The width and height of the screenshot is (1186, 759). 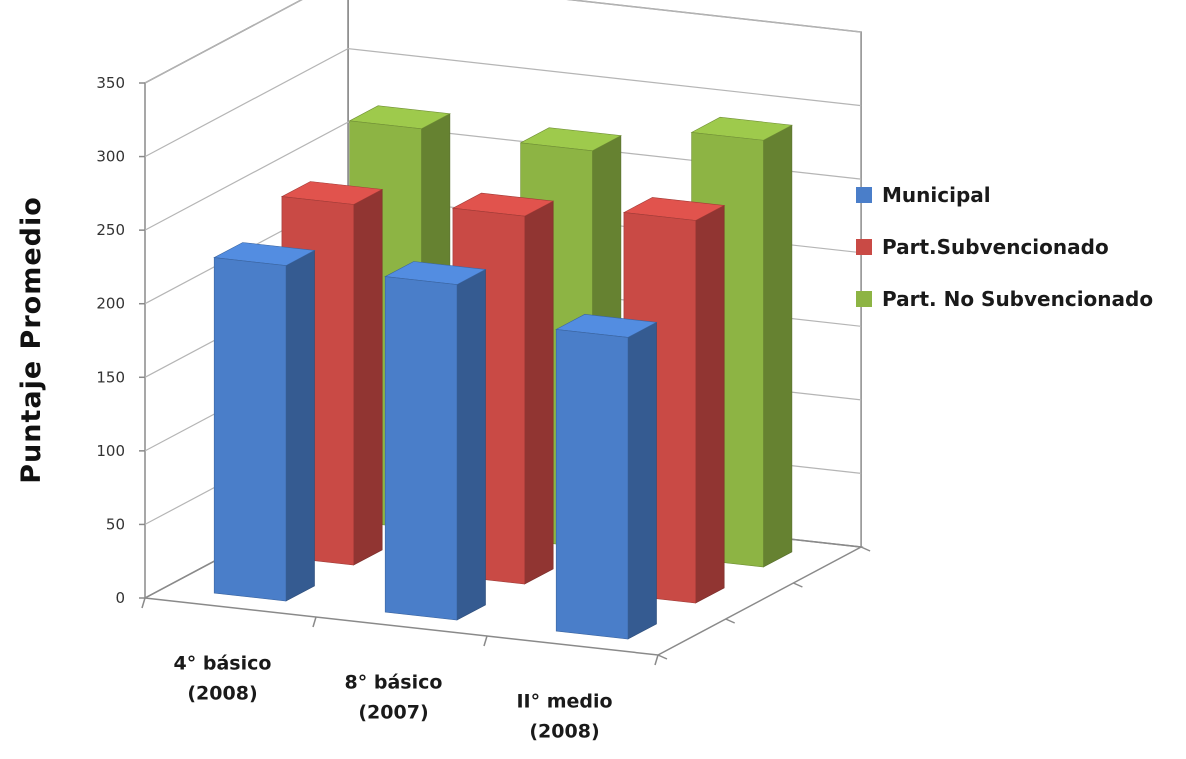 I want to click on x-tick-label: 8° básico (2007), so click(x=394, y=698).